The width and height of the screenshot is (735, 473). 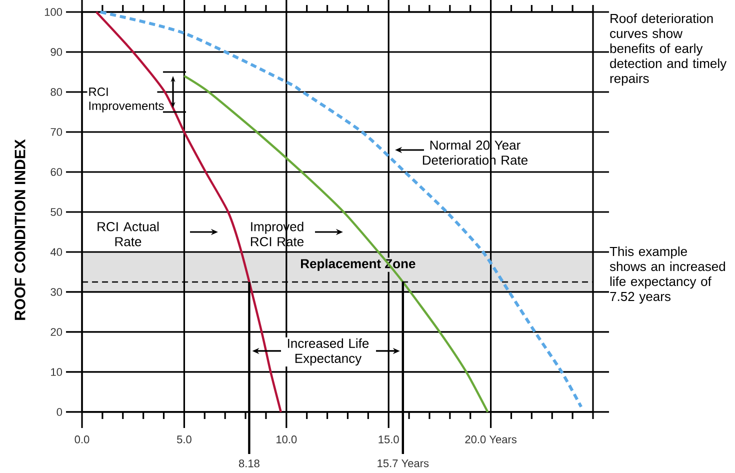 What do you see at coordinates (668, 275) in the screenshot?
I see `text: This example shows an increased life expectancy of 7.52 years` at bounding box center [668, 275].